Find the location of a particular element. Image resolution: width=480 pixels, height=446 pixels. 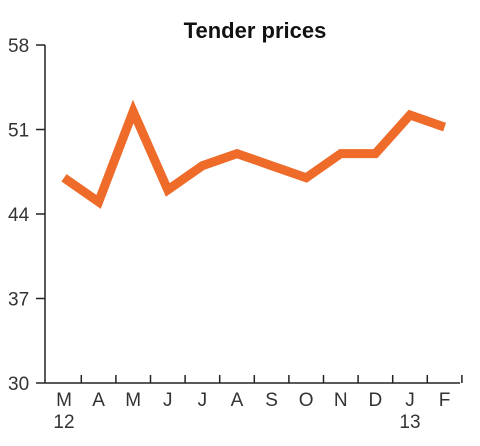

x-axis: M A M J J A S O N D J F12 13 is located at coordinates (254, 404).